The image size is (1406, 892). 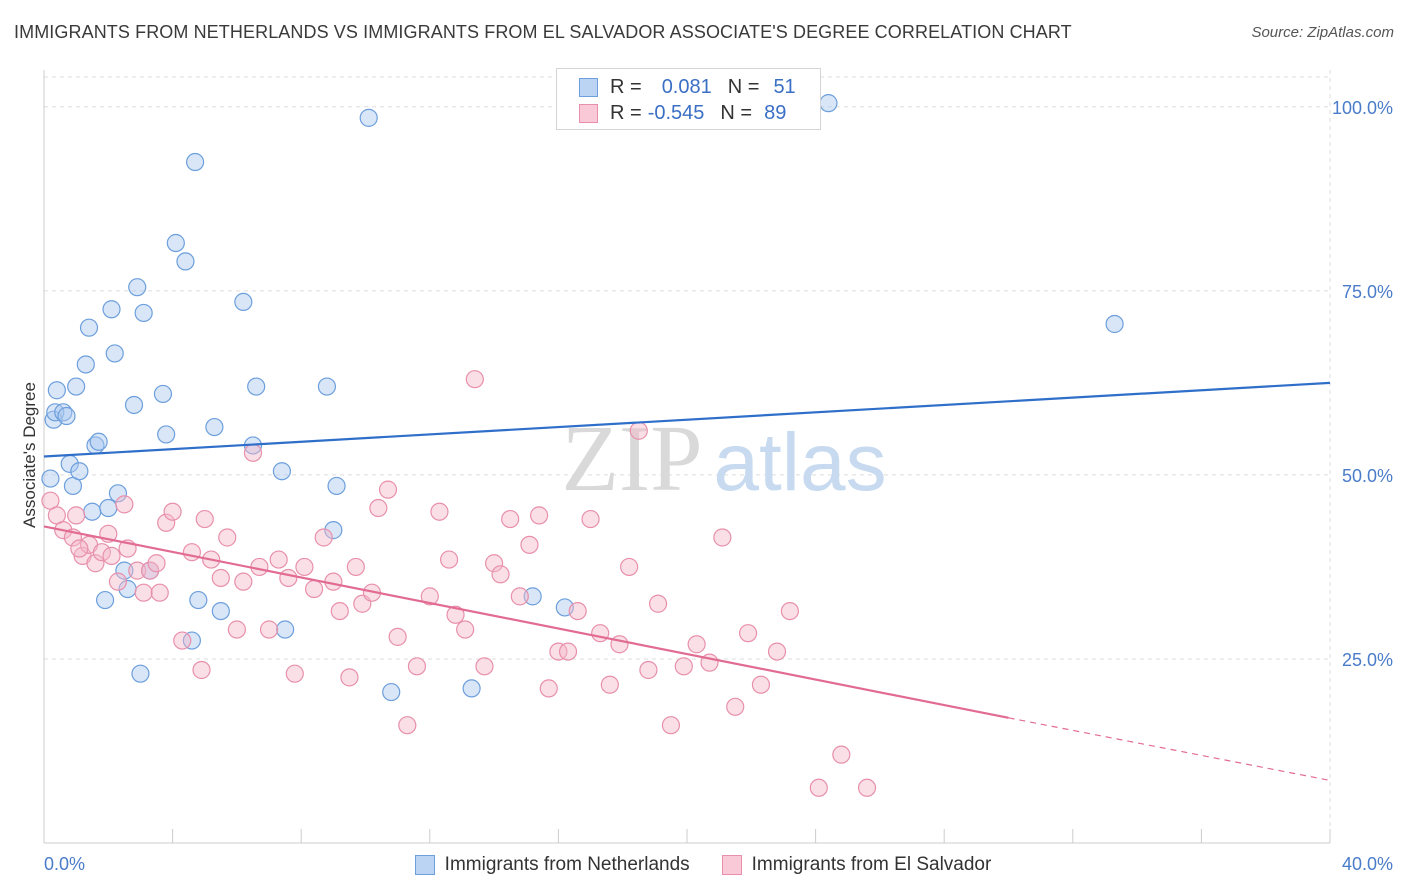 I want to click on legend-row-el-salvador: R = -0.545 N = 89, so click(x=682, y=113).